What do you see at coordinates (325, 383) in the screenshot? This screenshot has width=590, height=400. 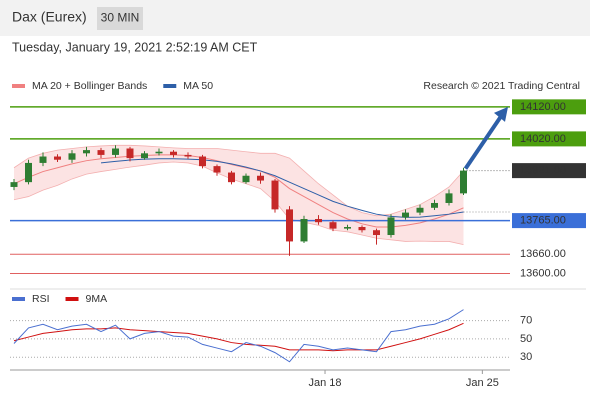 I see `x-tick-label: Jan 18` at bounding box center [325, 383].